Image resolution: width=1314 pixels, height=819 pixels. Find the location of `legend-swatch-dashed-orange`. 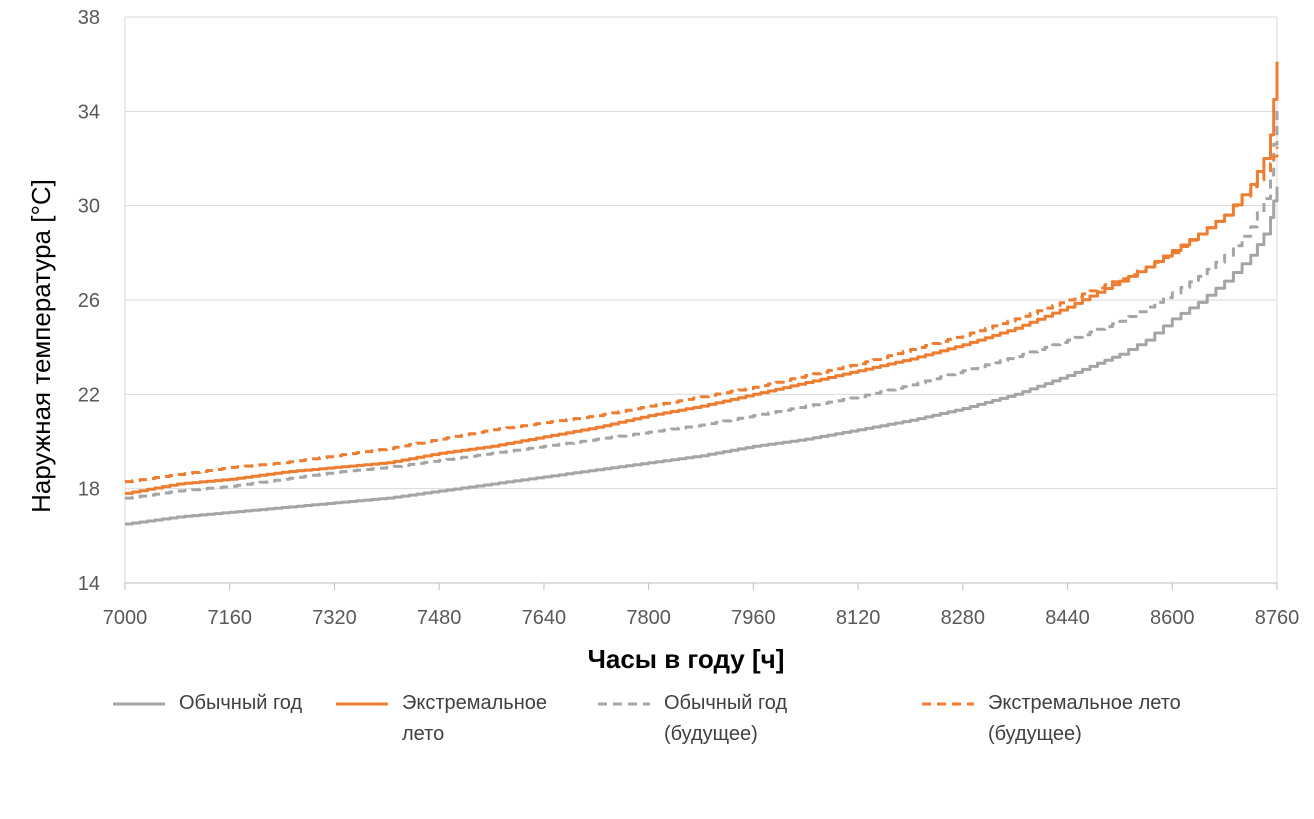

legend-swatch-dashed-orange is located at coordinates (948, 704).